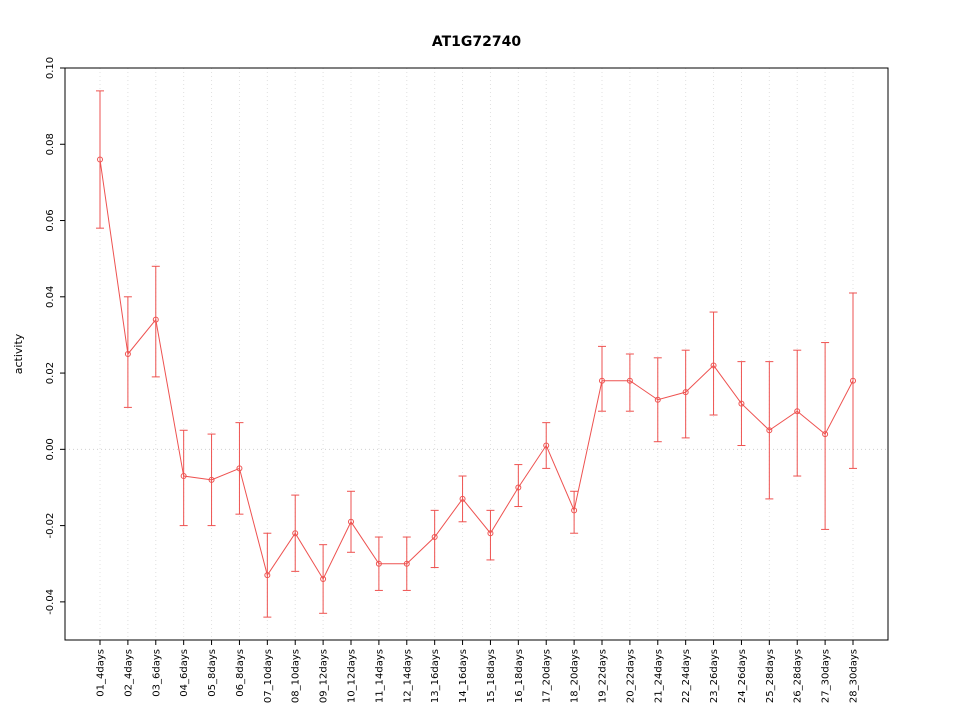 Image resolution: width=960 pixels, height=724 pixels. Describe the element at coordinates (714, 676) in the screenshot. I see `x-tick-label: 23_26days` at that location.